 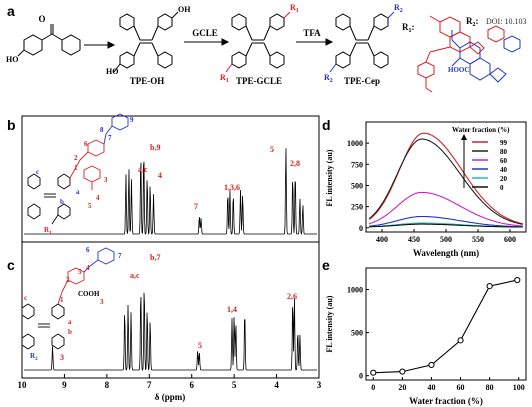 What do you see at coordinates (160, 175) in the screenshot?
I see `nmr-b-peak-4: 4` at bounding box center [160, 175].